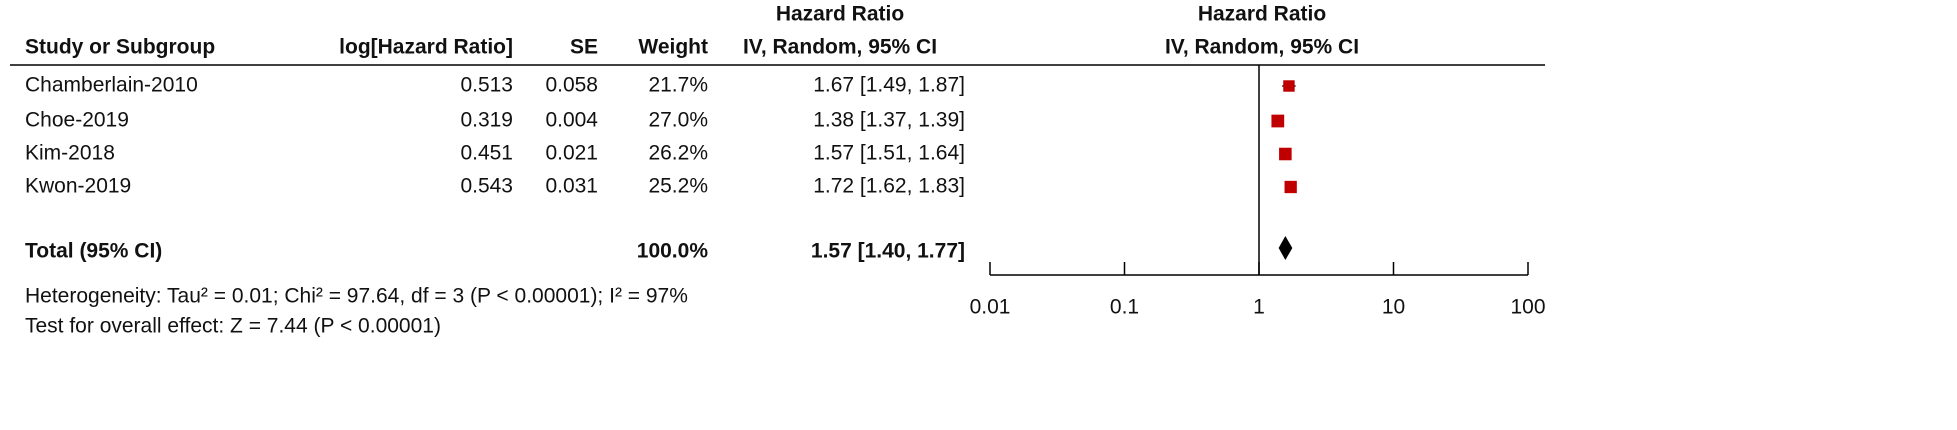  I want to click on total-diamond, so click(1285, 248).